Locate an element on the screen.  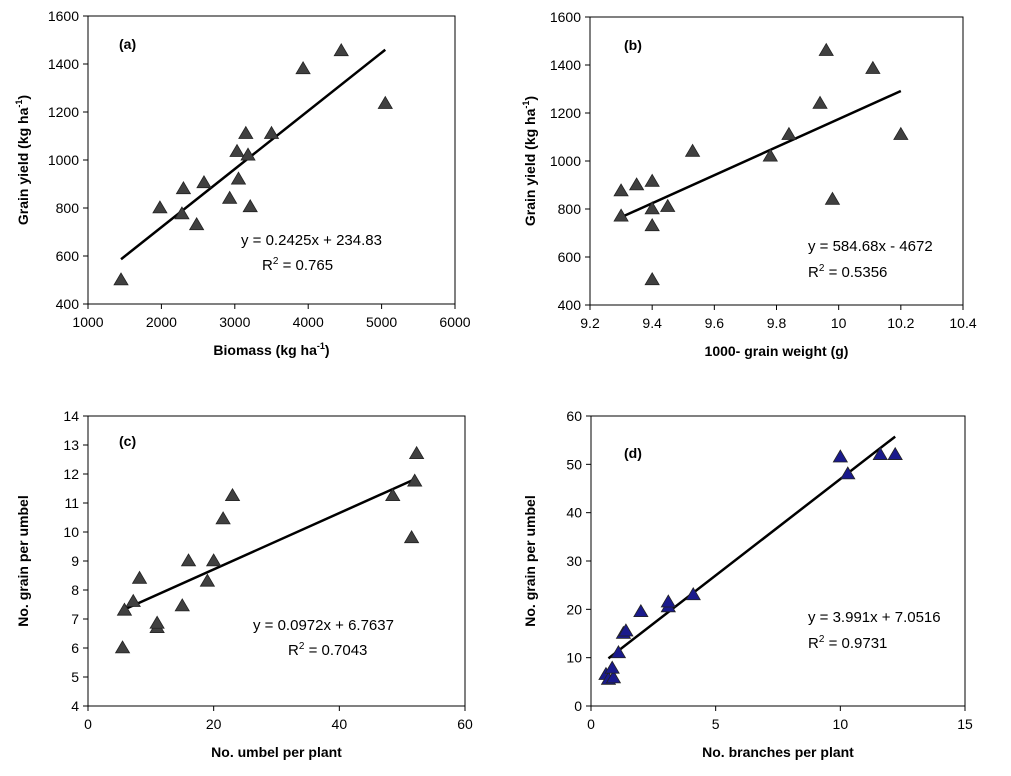
r-squared-value: = 0.5356 is located at coordinates (855, 272).